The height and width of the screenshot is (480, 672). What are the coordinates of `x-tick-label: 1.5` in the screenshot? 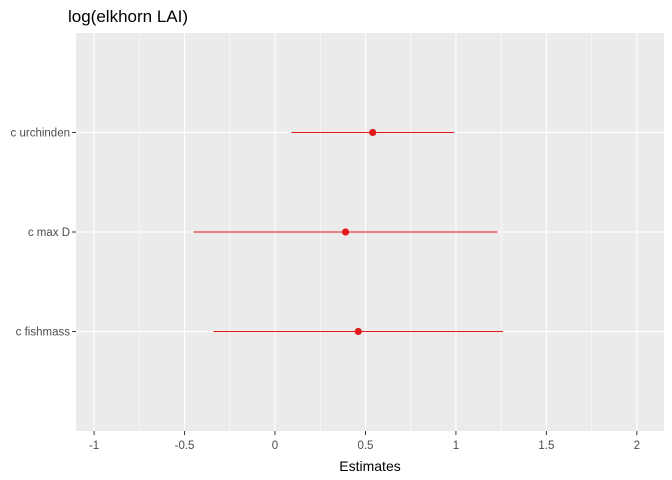 It's located at (546, 446).